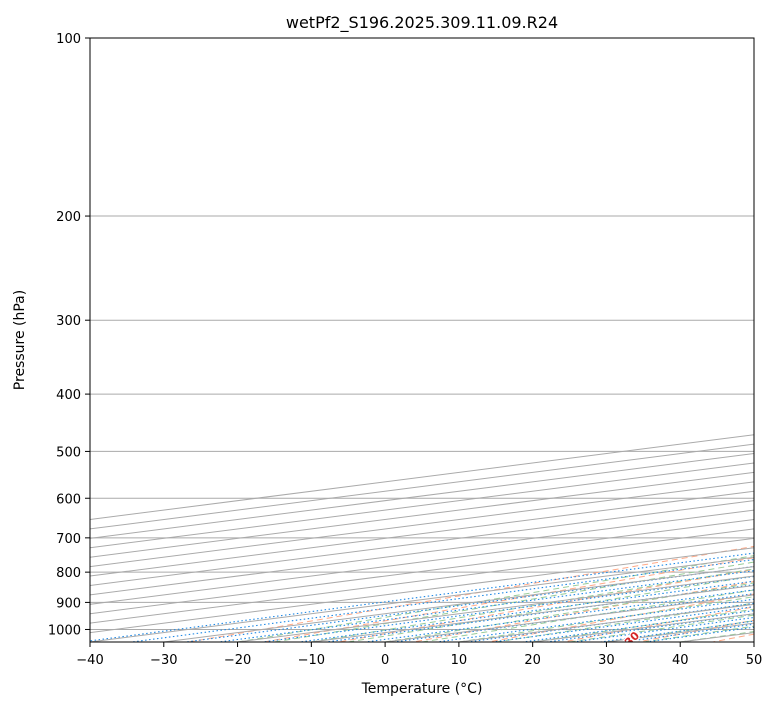 This screenshot has height=708, width=775. Describe the element at coordinates (606, 660) in the screenshot. I see `x-tick-label: 30` at that location.